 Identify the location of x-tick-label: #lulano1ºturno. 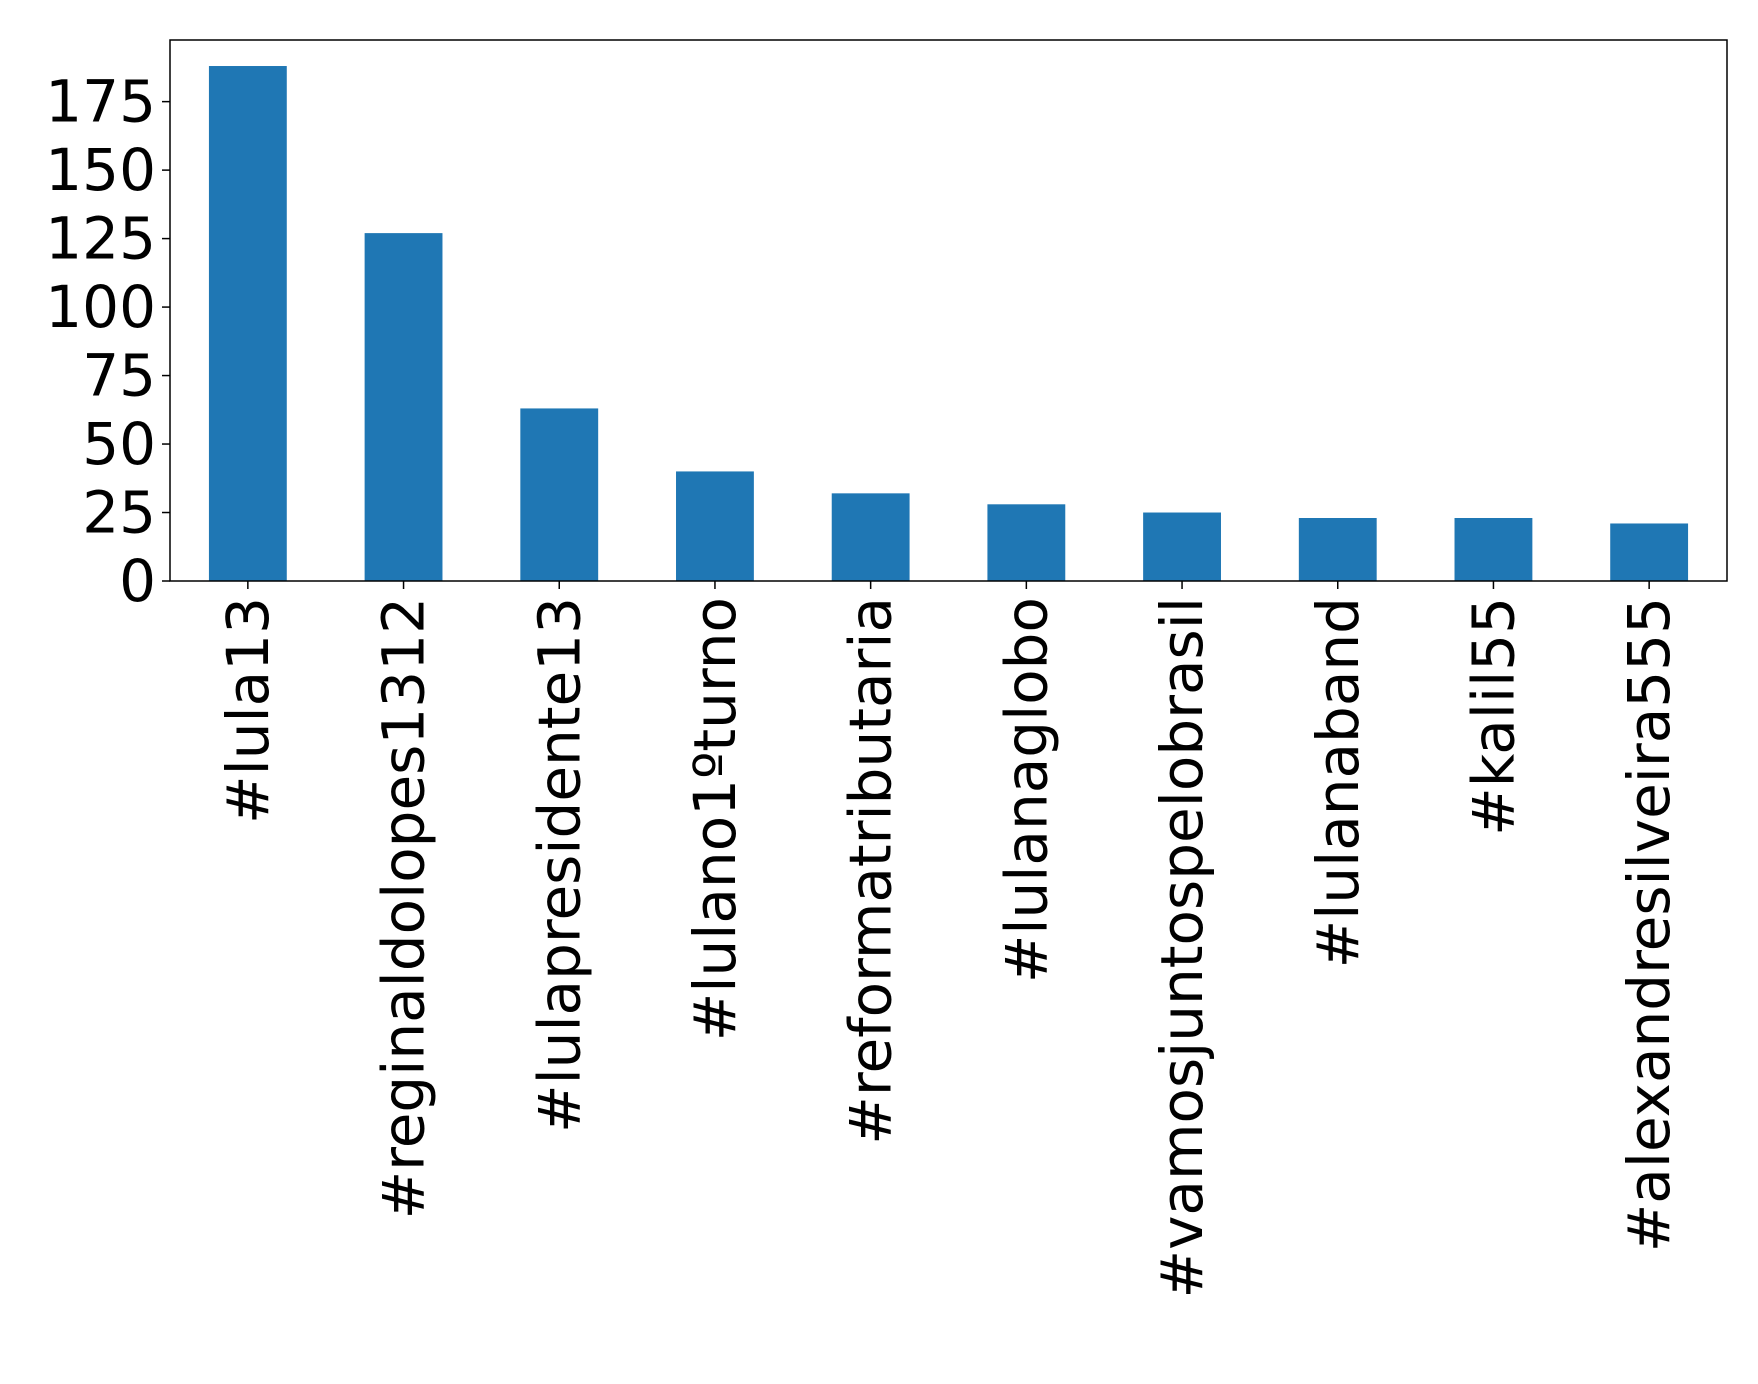
(715, 819).